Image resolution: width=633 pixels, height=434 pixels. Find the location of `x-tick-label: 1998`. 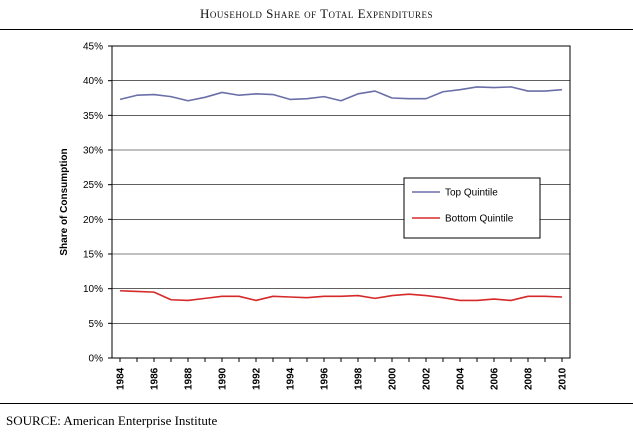

x-tick-label: 1998 is located at coordinates (359, 378).